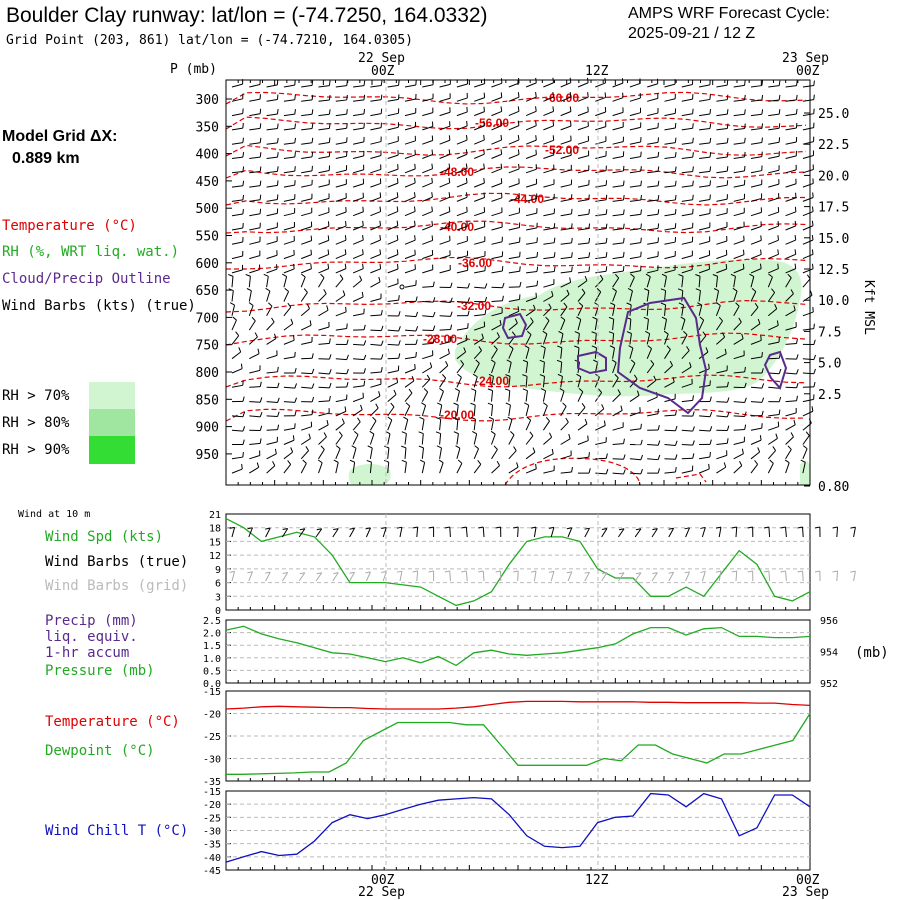 This screenshot has height=900, width=900. What do you see at coordinates (212, 634) in the screenshot?
I see `precip-tick-label: 2.0` at bounding box center [212, 634].